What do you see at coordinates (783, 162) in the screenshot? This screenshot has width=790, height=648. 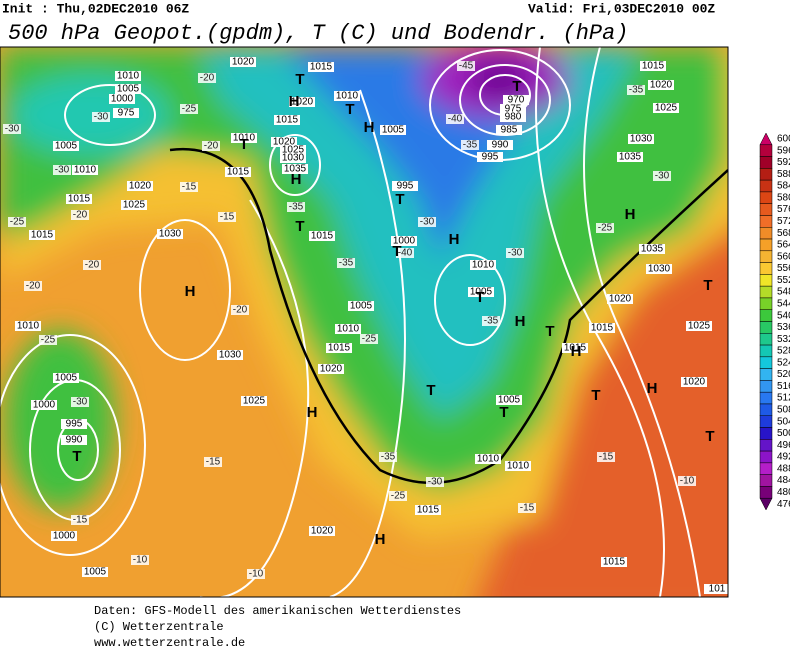 I see `colorbar-label: 592` at bounding box center [783, 162].